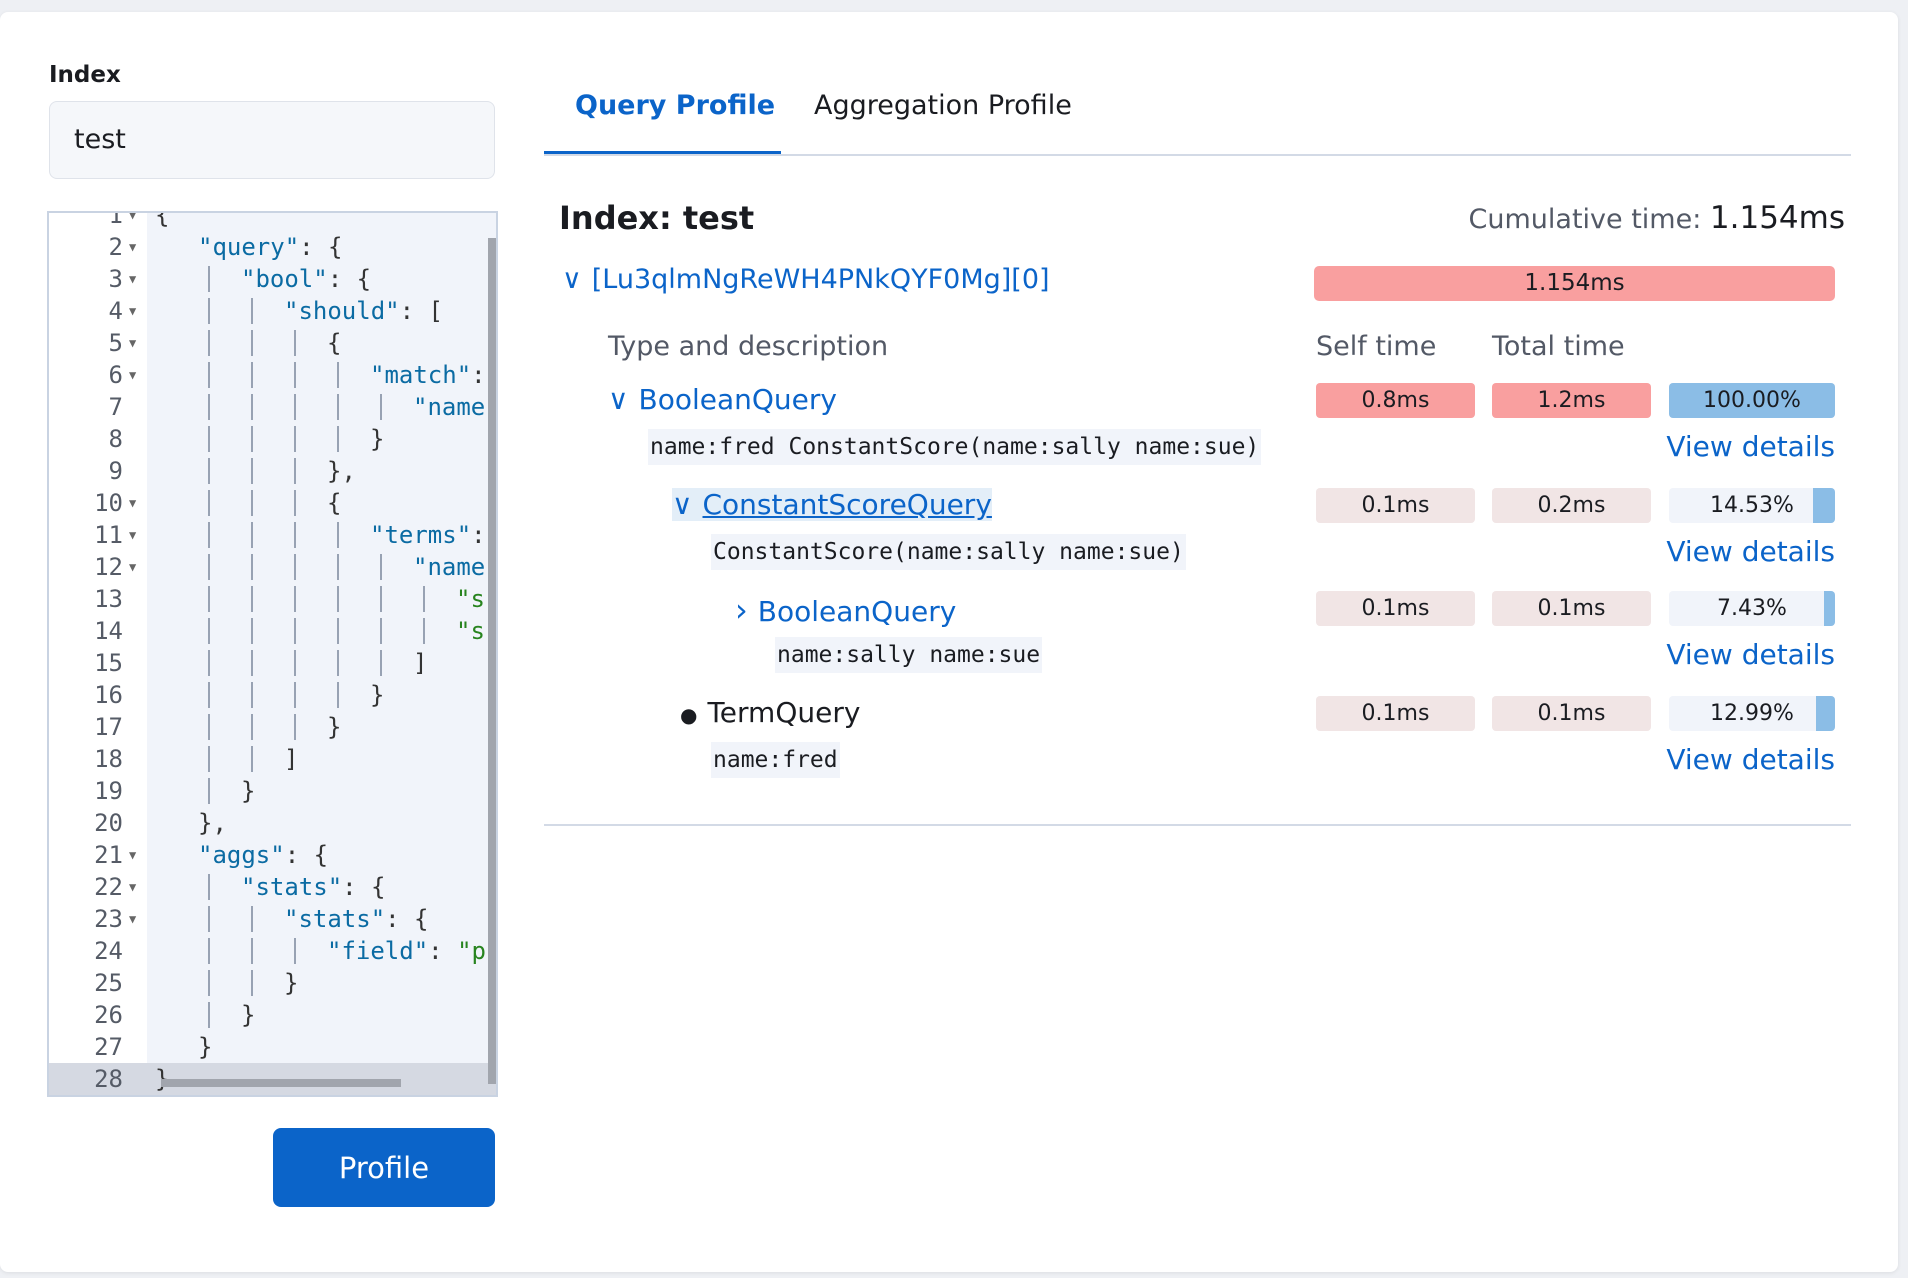 The width and height of the screenshot is (1908, 1278). I want to click on code-token: ], so click(291, 759).